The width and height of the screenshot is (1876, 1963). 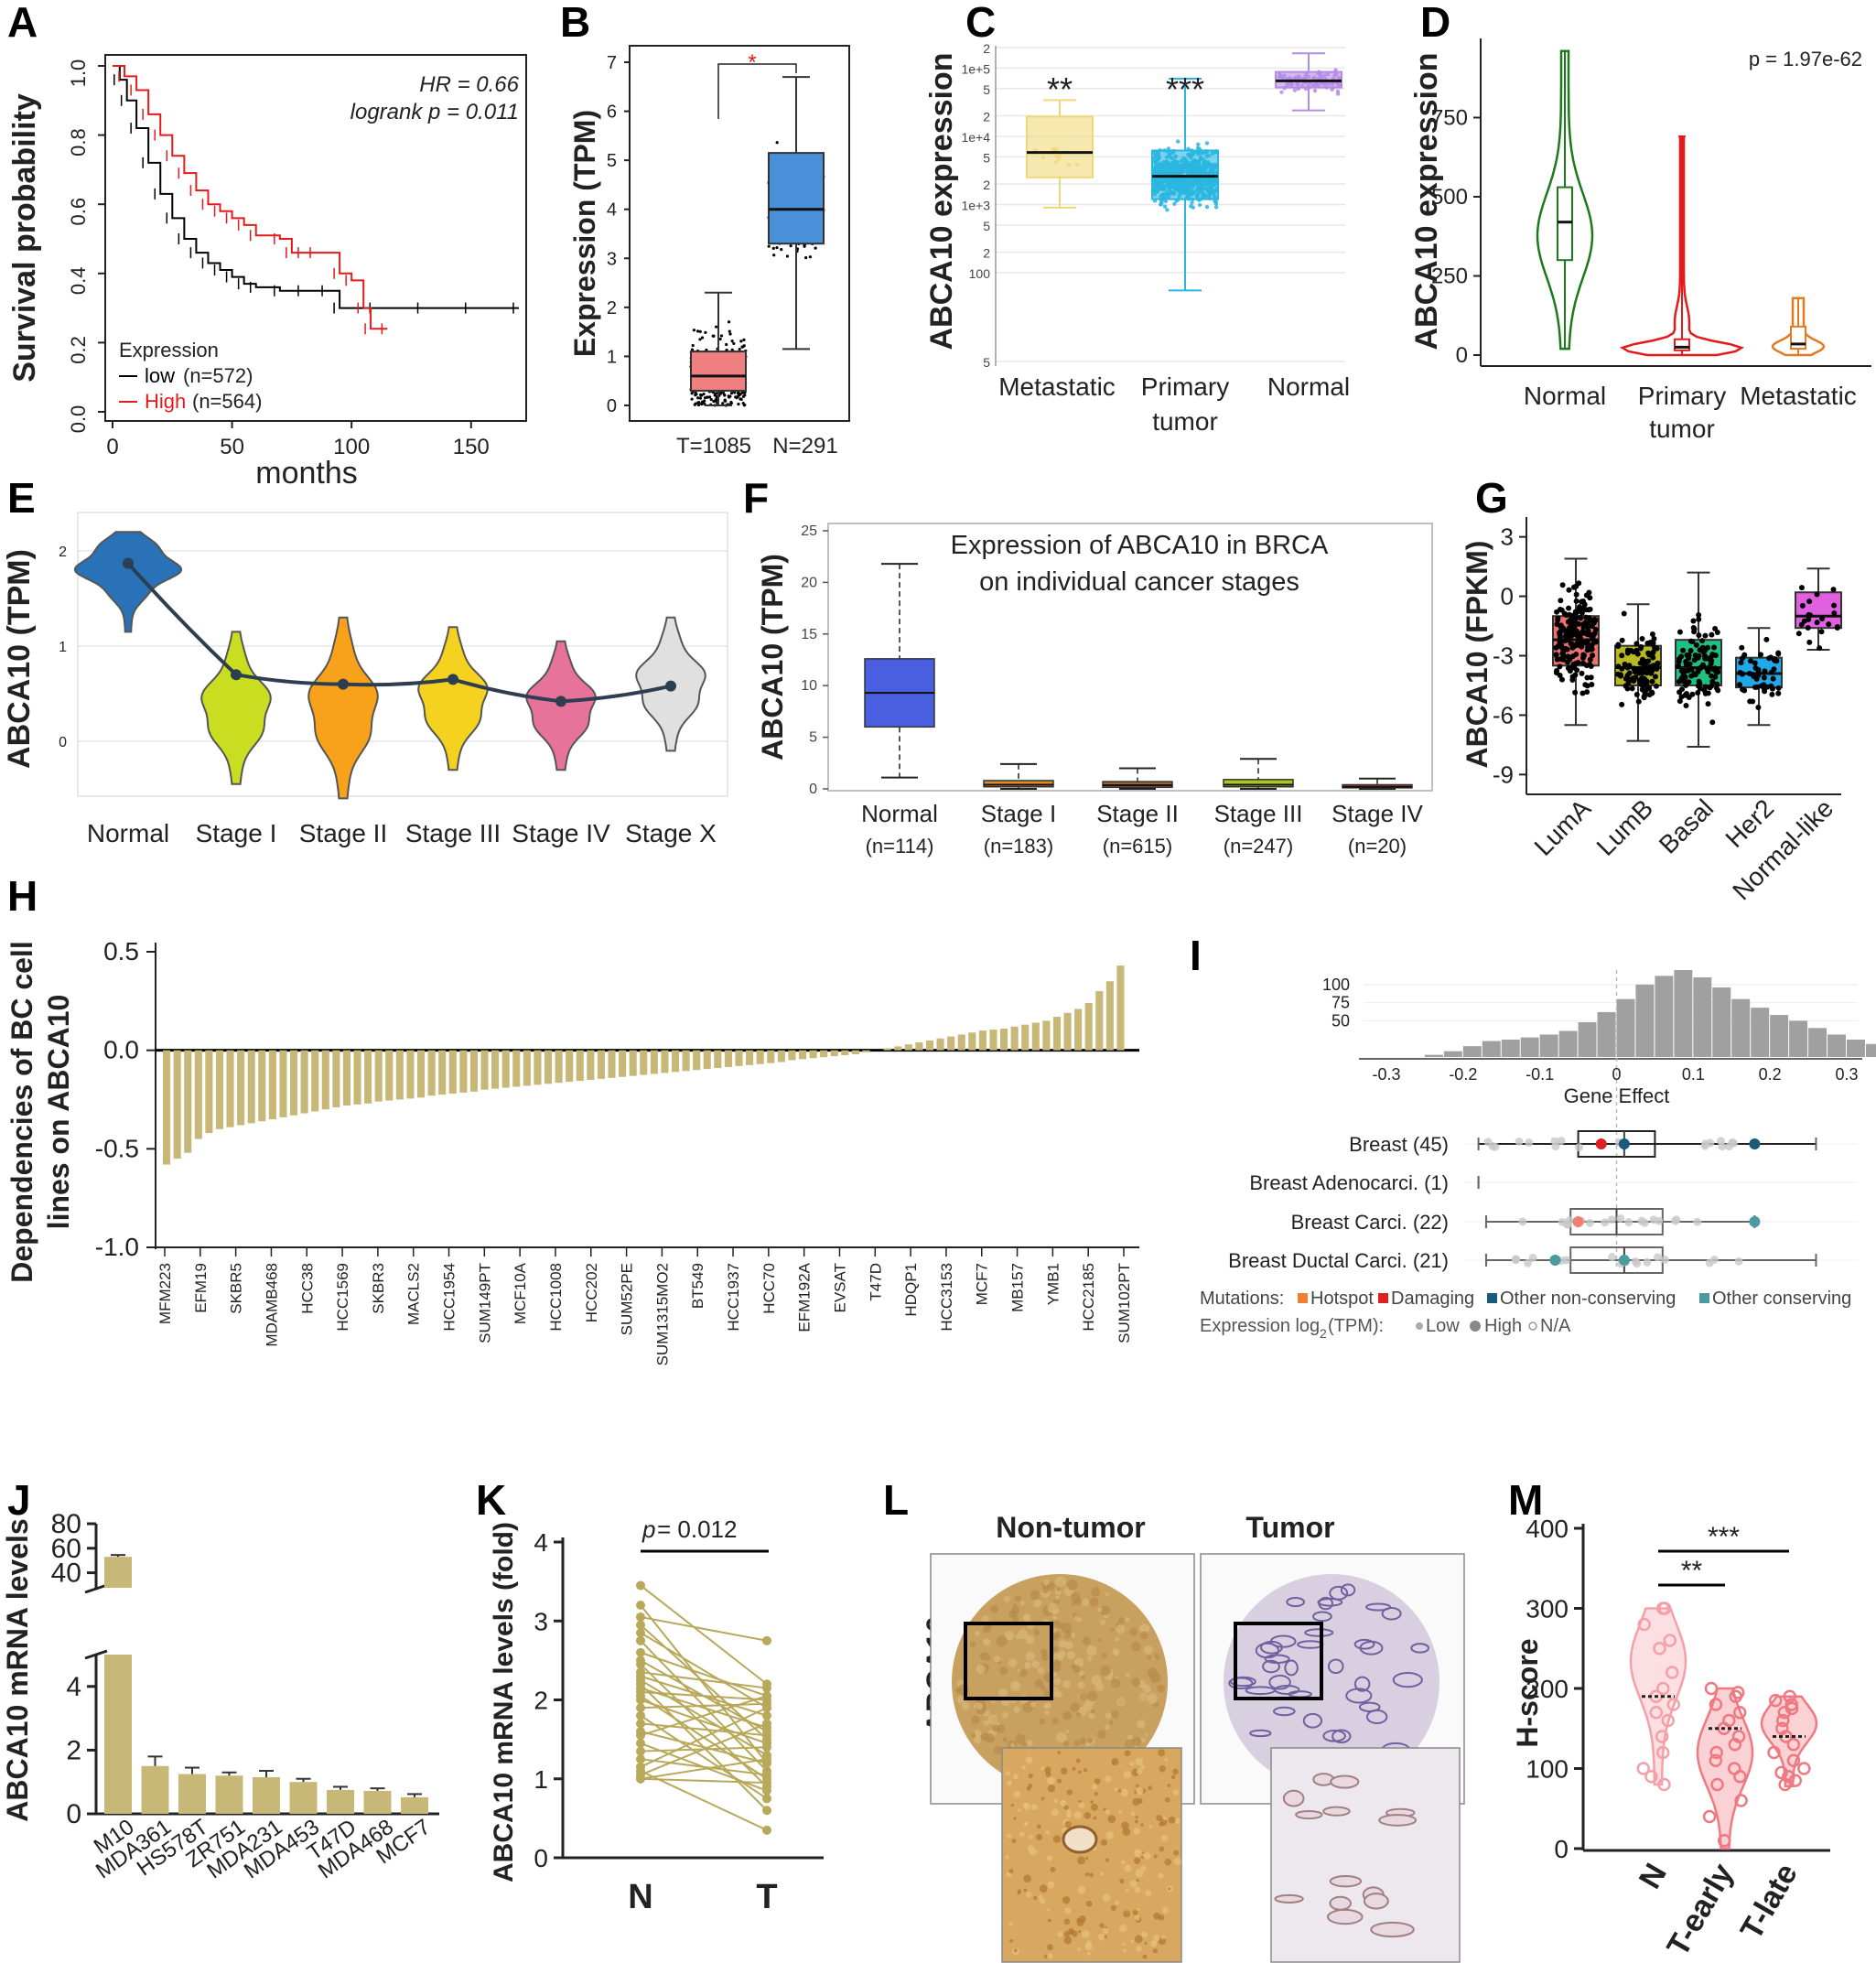 What do you see at coordinates (1339, 1261) in the screenshot?
I see `lineage-label: Breast Ductal Carci. (21)` at bounding box center [1339, 1261].